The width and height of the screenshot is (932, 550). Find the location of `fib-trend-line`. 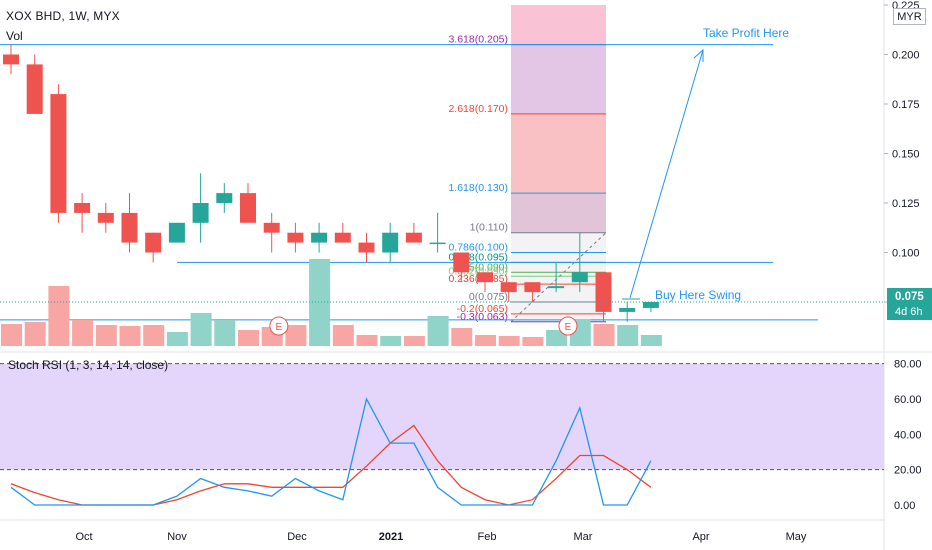

fib-trend-line is located at coordinates (558, 277).